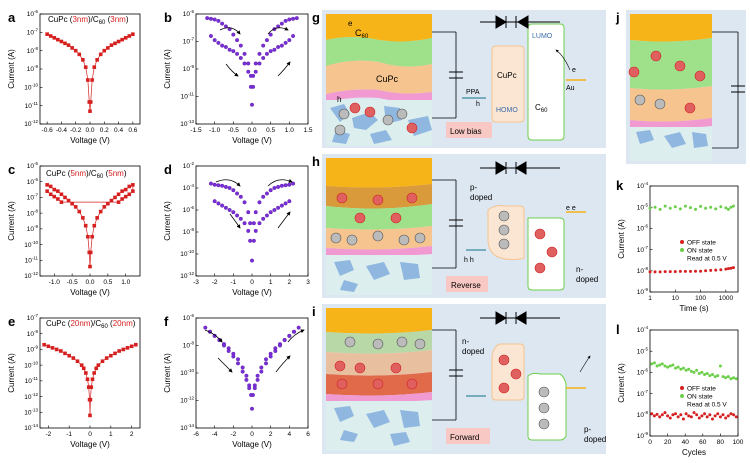 The height and width of the screenshot is (463, 750). What do you see at coordinates (167, 221) in the screenshot?
I see `y-axis-label: Current (A)` at bounding box center [167, 221].